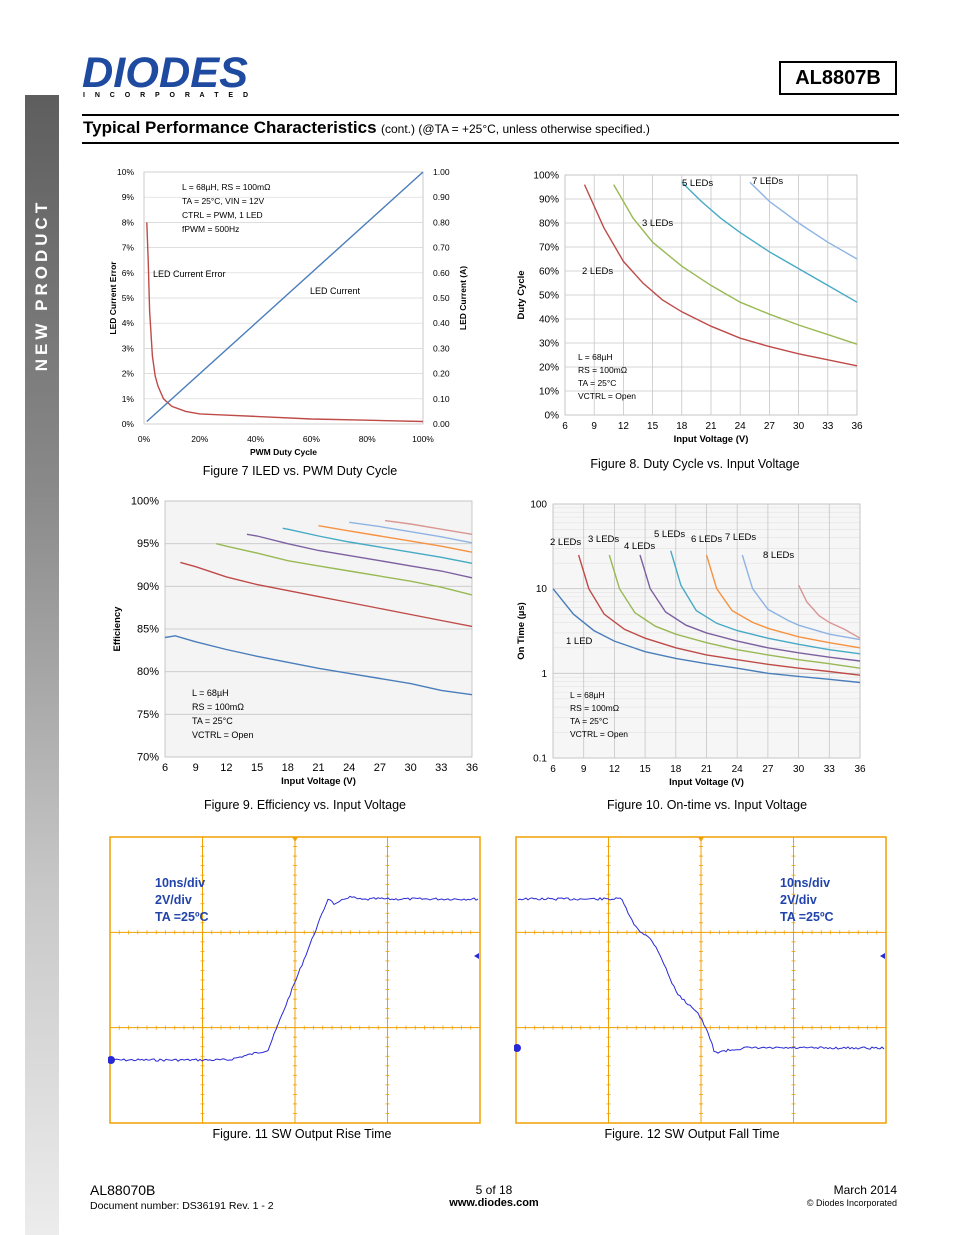 Image resolution: width=954 pixels, height=1235 pixels. What do you see at coordinates (125, 172) in the screenshot?
I see `y-tick-label: 10%` at bounding box center [125, 172].